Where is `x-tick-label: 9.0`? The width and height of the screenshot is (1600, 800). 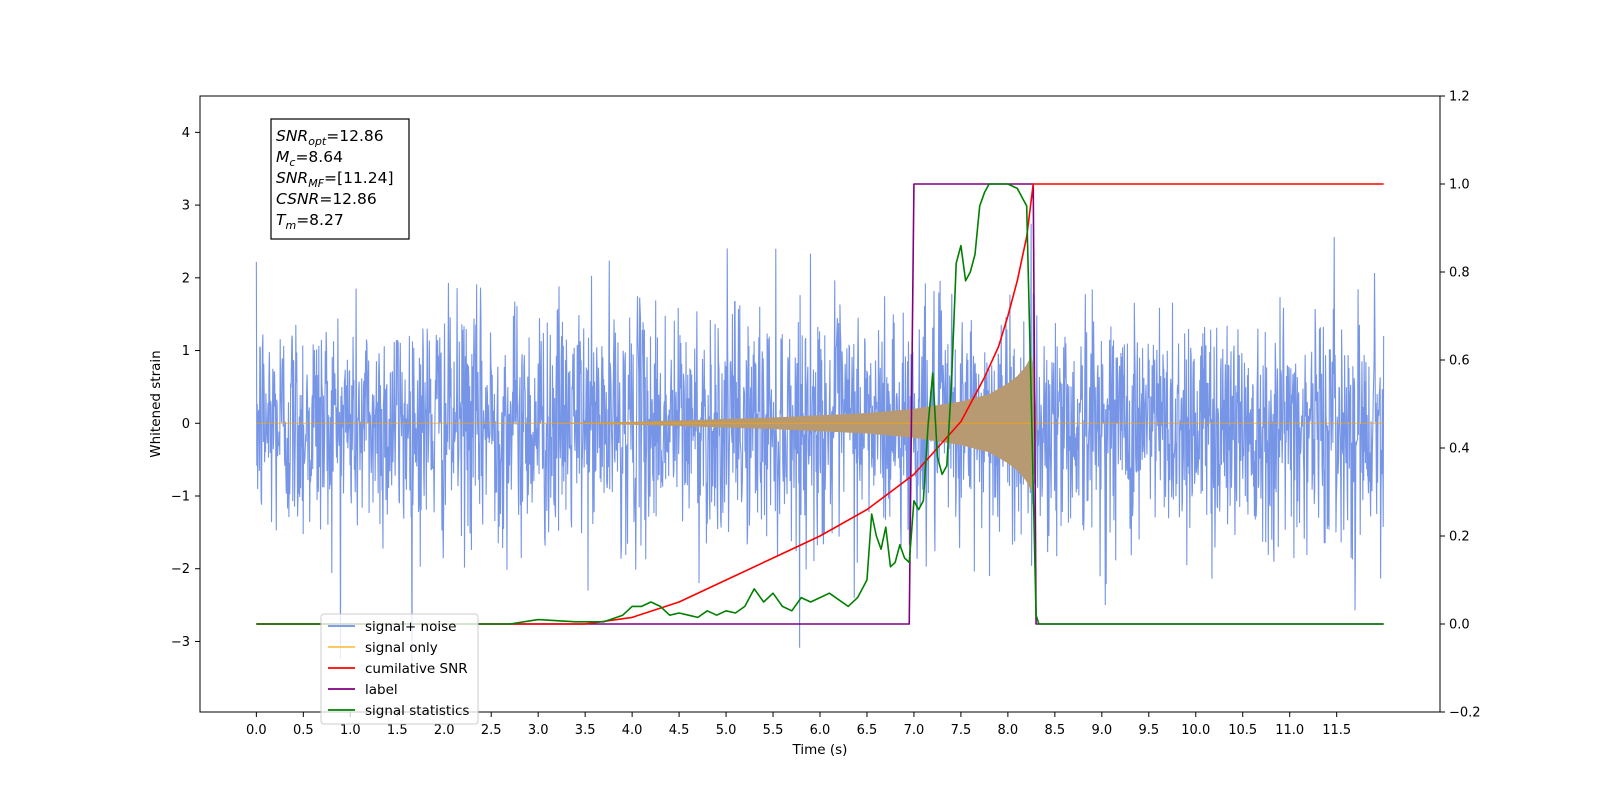 x-tick-label: 9.0 is located at coordinates (1101, 730).